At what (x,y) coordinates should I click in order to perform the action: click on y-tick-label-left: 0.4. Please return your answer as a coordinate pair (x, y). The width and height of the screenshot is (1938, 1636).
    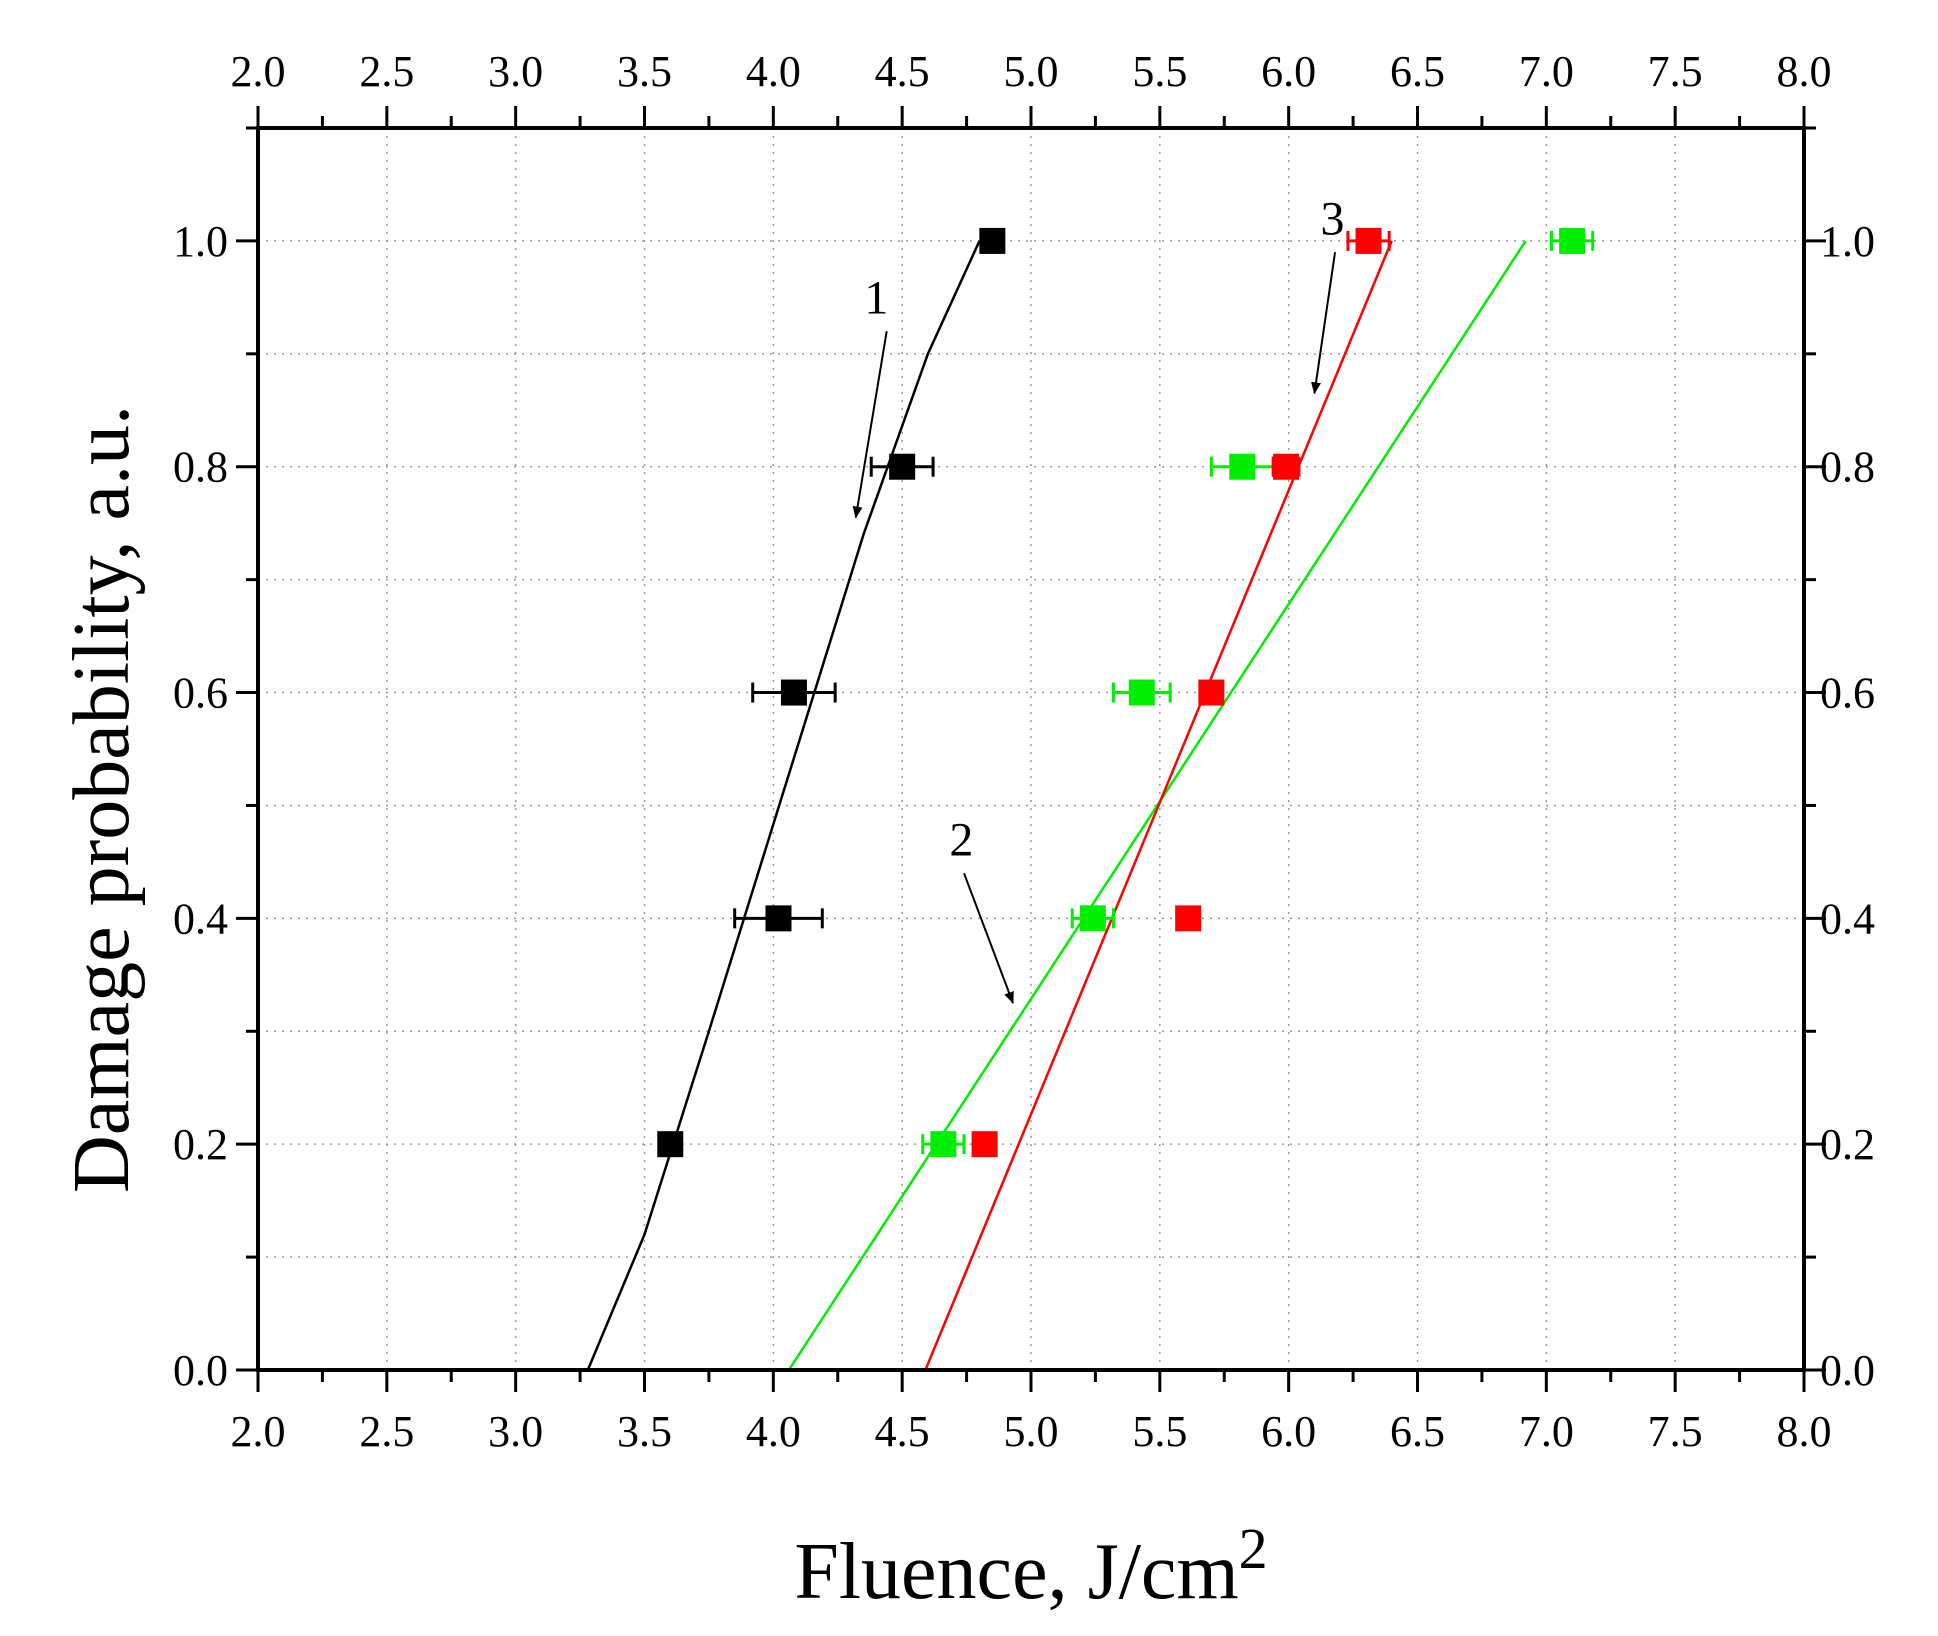
    Looking at the image, I should click on (200, 918).